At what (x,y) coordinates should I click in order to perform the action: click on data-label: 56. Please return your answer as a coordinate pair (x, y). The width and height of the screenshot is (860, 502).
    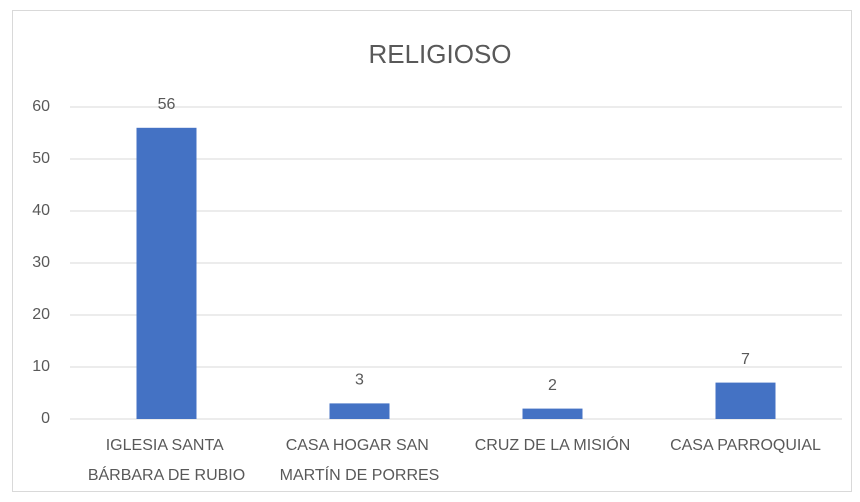
    Looking at the image, I should click on (167, 104).